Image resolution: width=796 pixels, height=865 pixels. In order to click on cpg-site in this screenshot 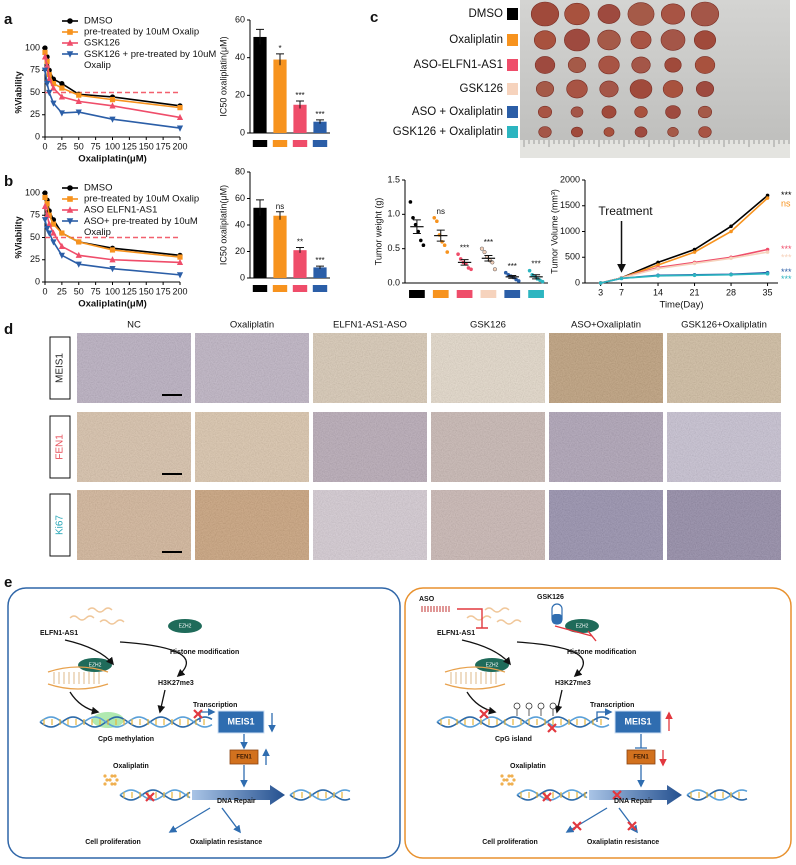, I will do `click(529, 706)`.